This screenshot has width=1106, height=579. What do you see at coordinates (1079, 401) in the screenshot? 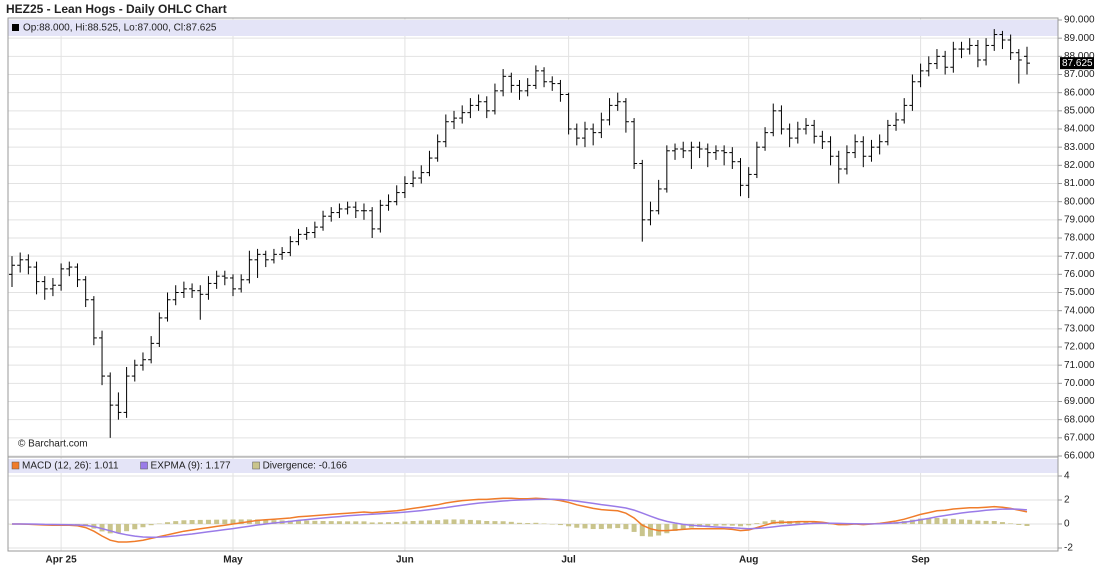
I see `y-tick-label: 69.000` at bounding box center [1079, 401].